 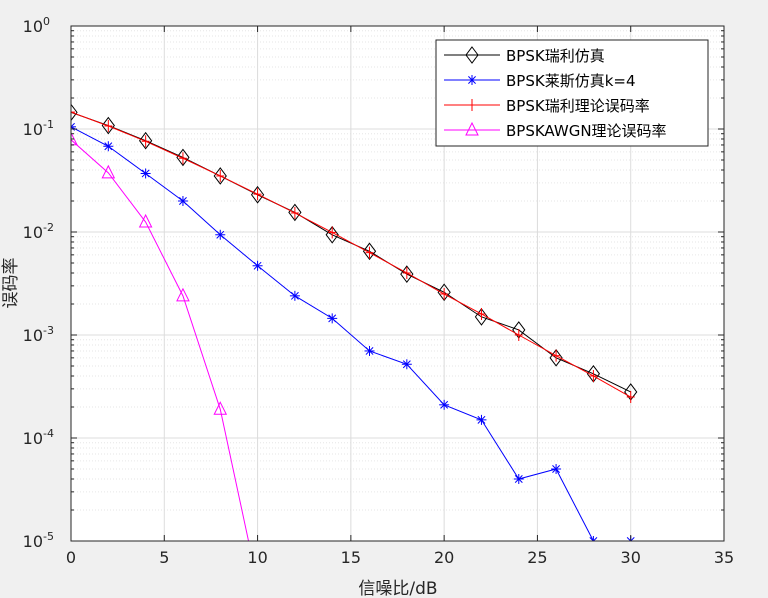 I want to click on legend-entry: BPSK莱斯仿真k=4, so click(x=540, y=81).